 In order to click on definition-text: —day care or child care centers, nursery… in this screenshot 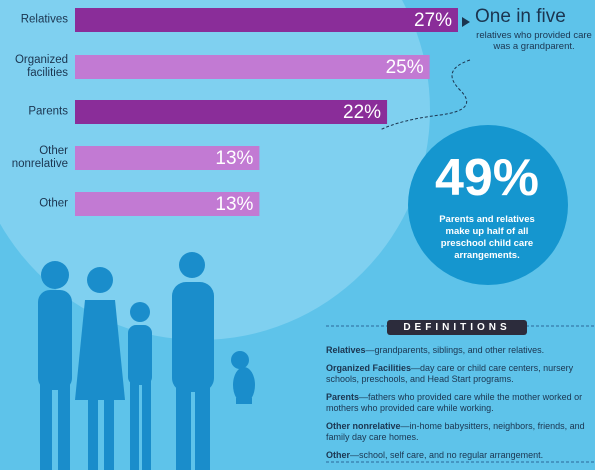, I will do `click(450, 373)`.